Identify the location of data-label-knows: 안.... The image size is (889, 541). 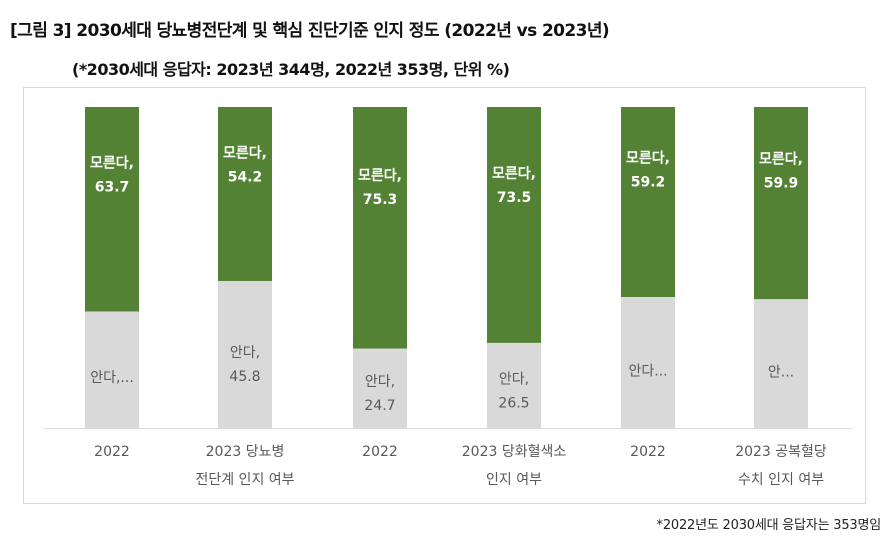
(781, 373).